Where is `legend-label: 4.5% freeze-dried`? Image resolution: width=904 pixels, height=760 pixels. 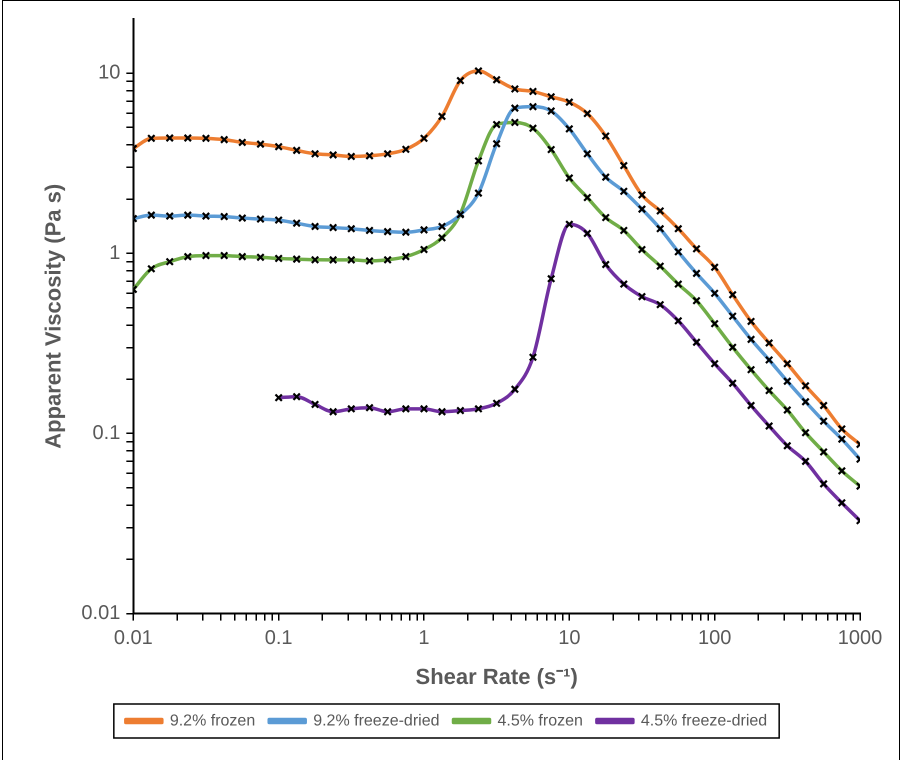 legend-label: 4.5% freeze-dried is located at coordinates (704, 721).